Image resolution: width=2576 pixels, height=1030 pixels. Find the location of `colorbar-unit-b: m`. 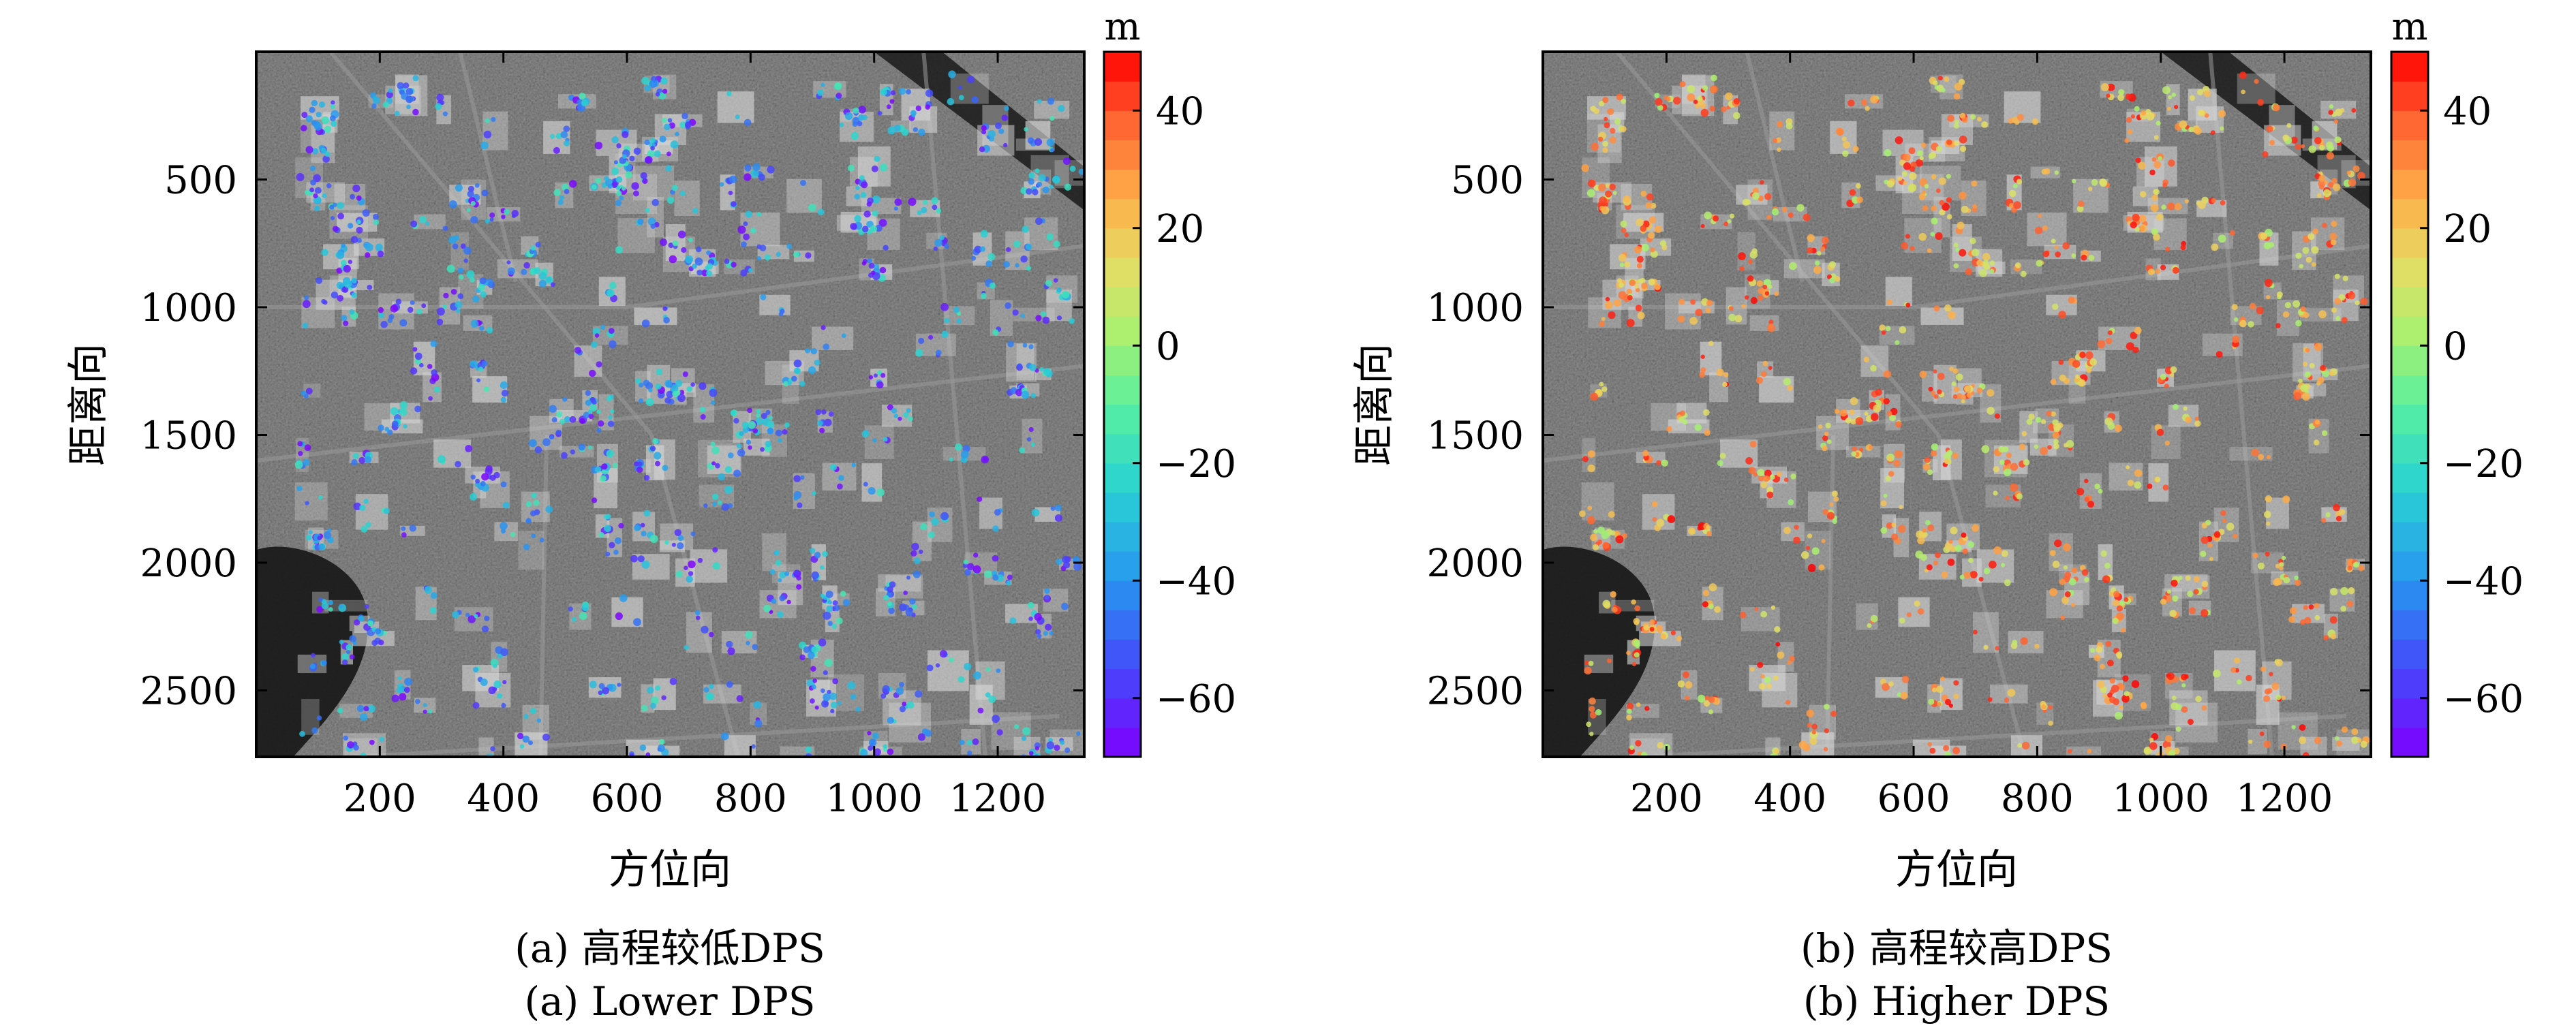

colorbar-unit-b: m is located at coordinates (2409, 27).